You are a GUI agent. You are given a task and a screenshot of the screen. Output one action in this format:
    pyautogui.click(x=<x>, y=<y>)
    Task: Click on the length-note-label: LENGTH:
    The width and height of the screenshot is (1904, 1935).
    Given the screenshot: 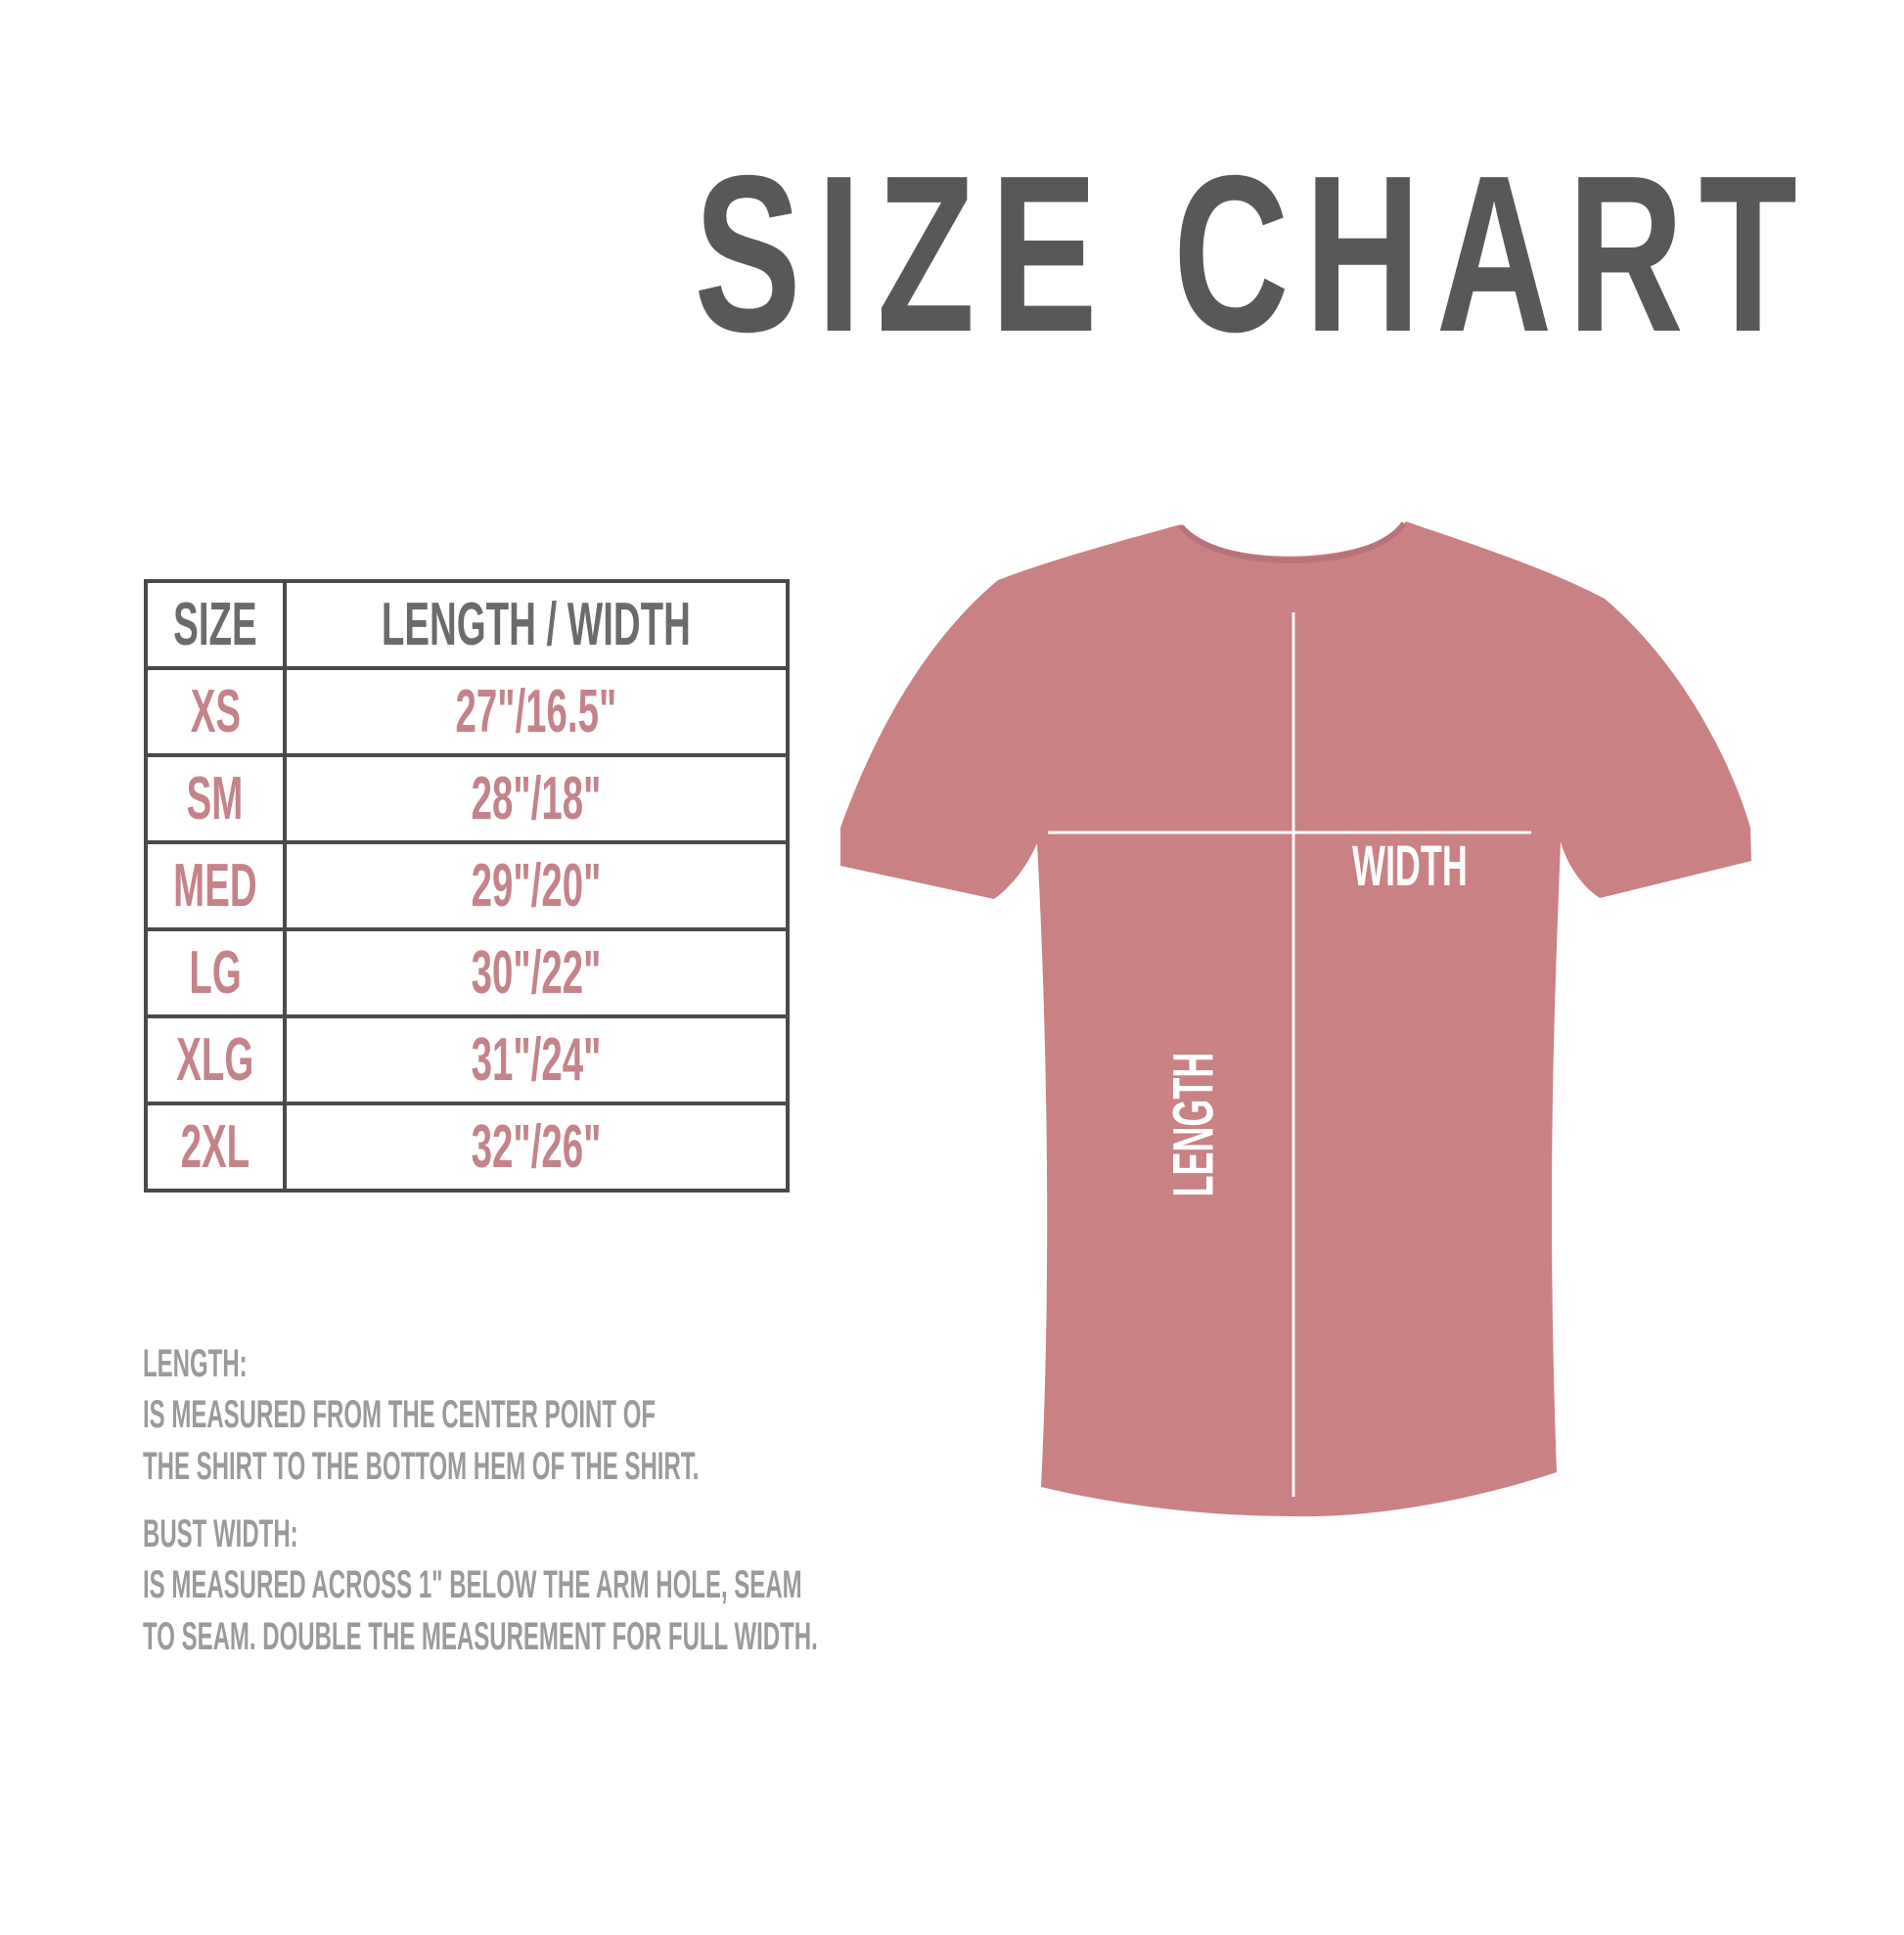 What is the action you would take?
    pyautogui.click(x=195, y=1363)
    